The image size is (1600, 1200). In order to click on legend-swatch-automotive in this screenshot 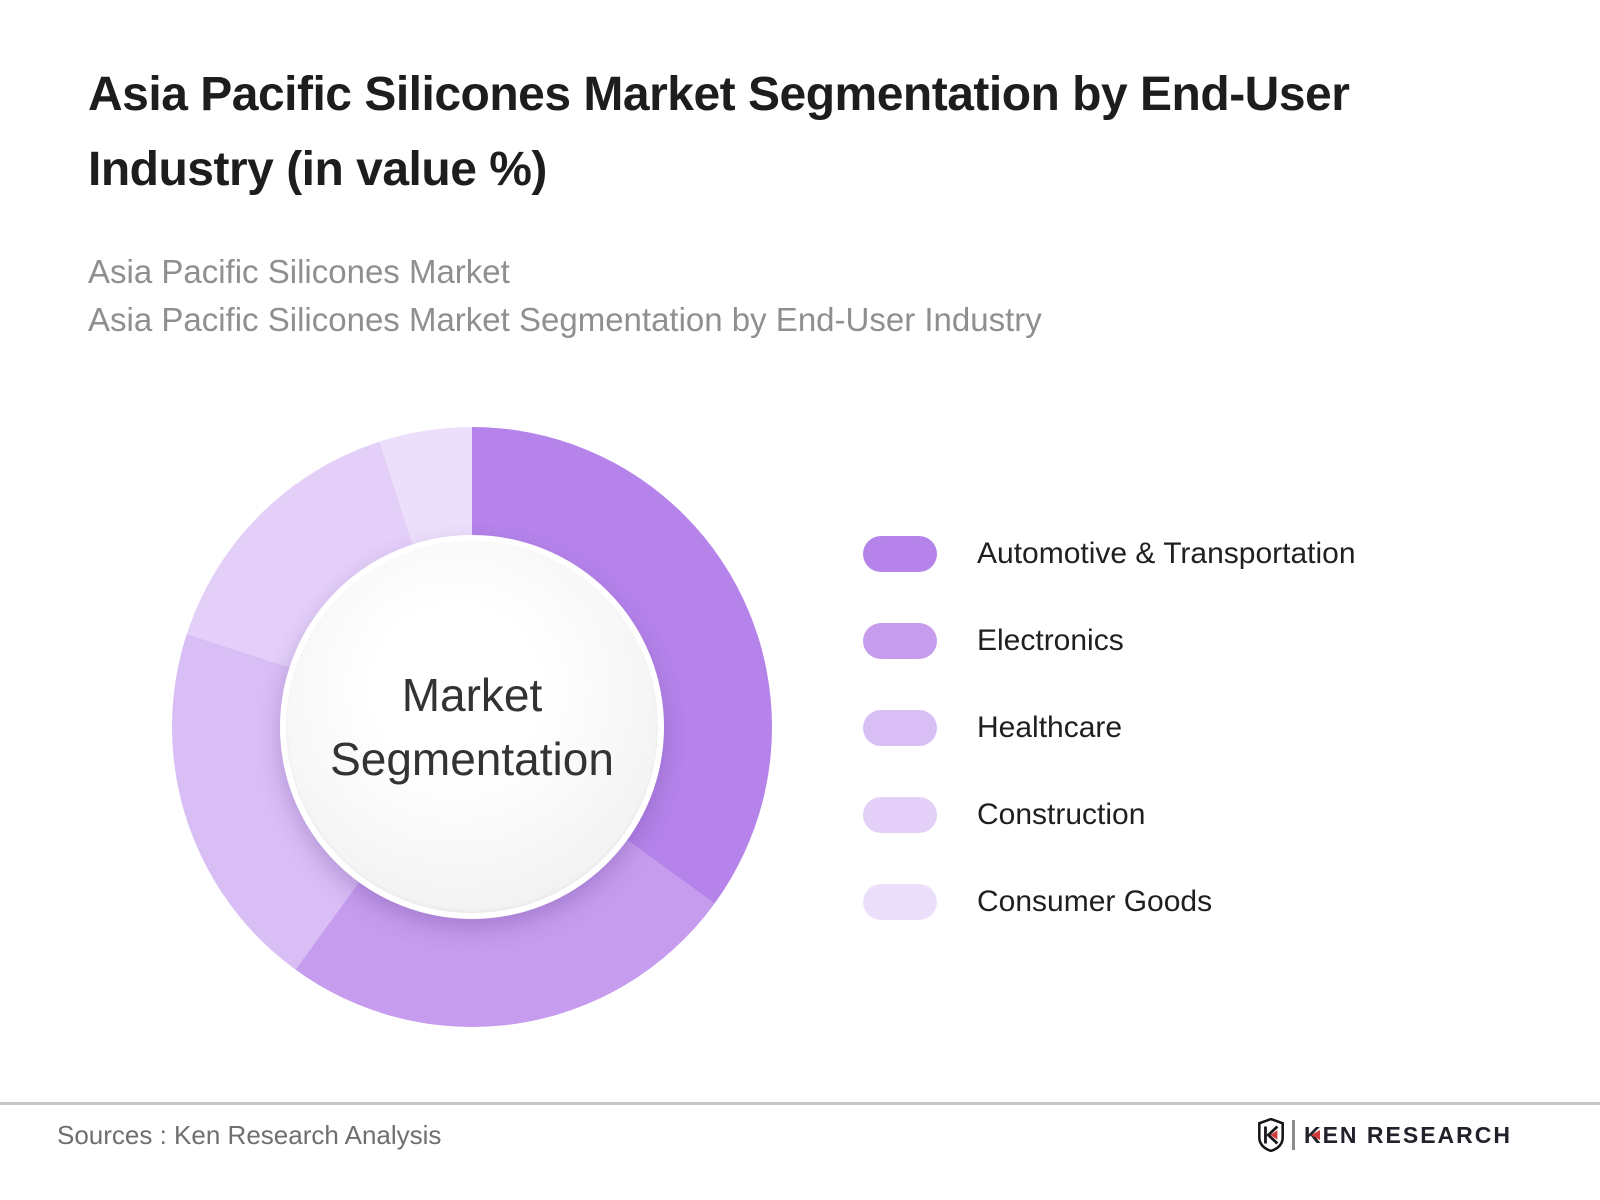, I will do `click(900, 554)`.